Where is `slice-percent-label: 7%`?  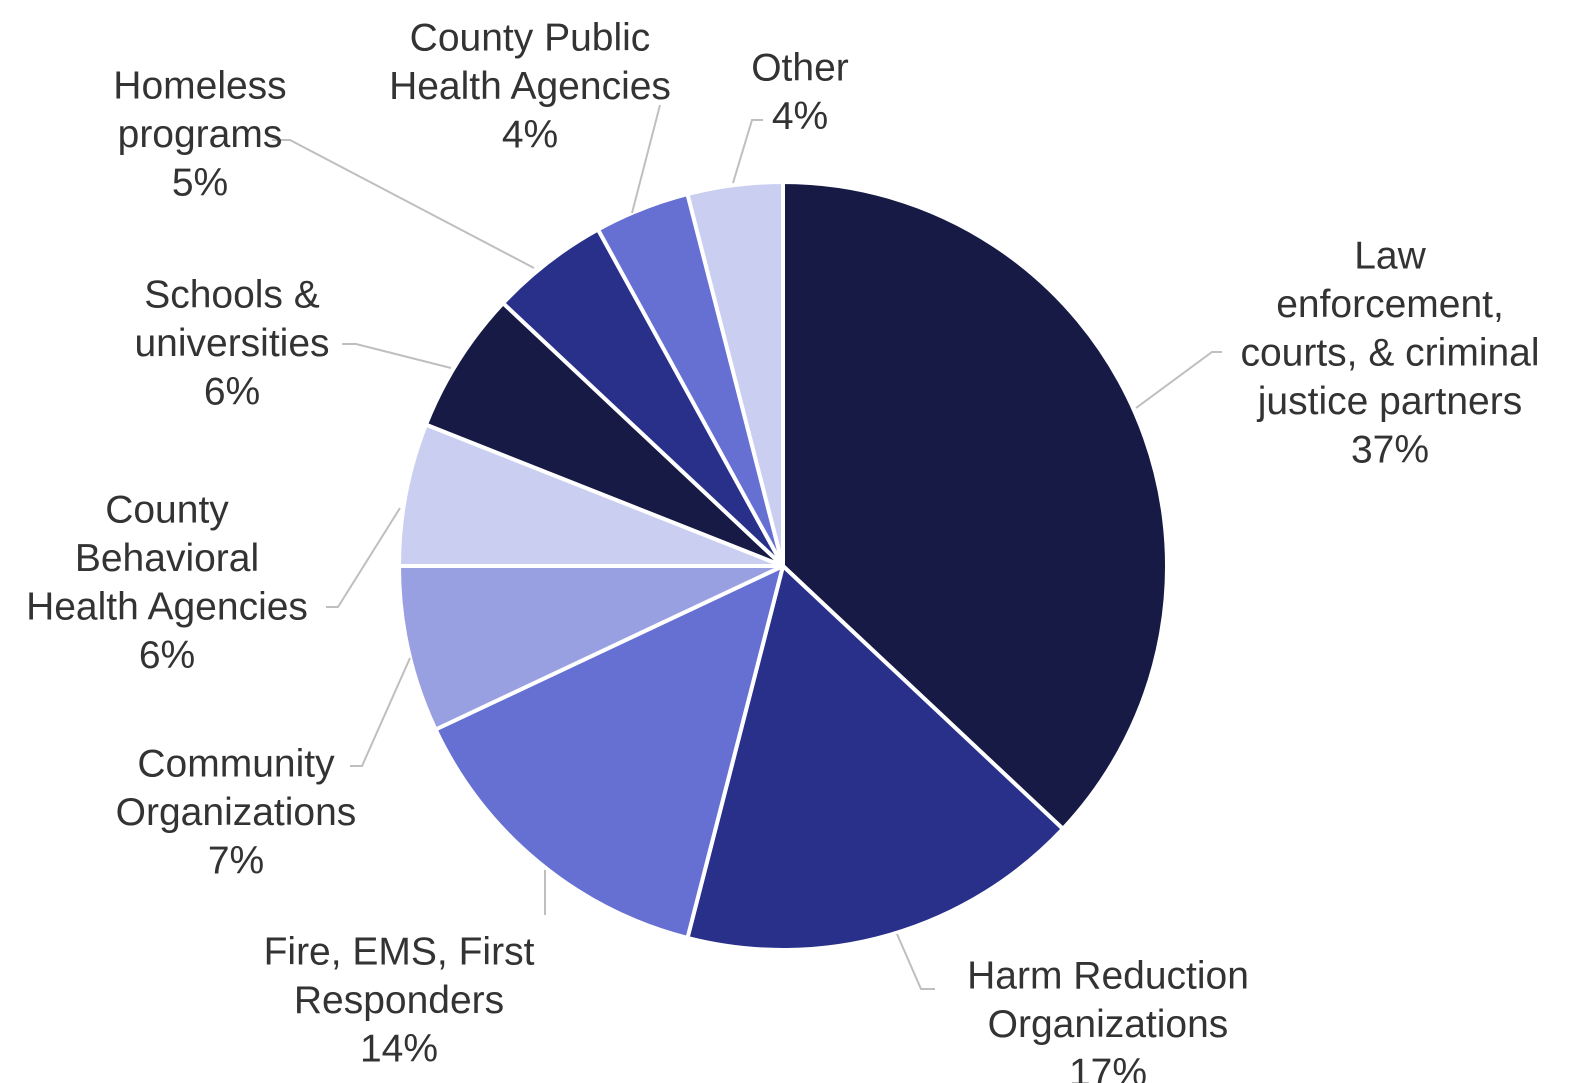
slice-percent-label: 7% is located at coordinates (236, 860).